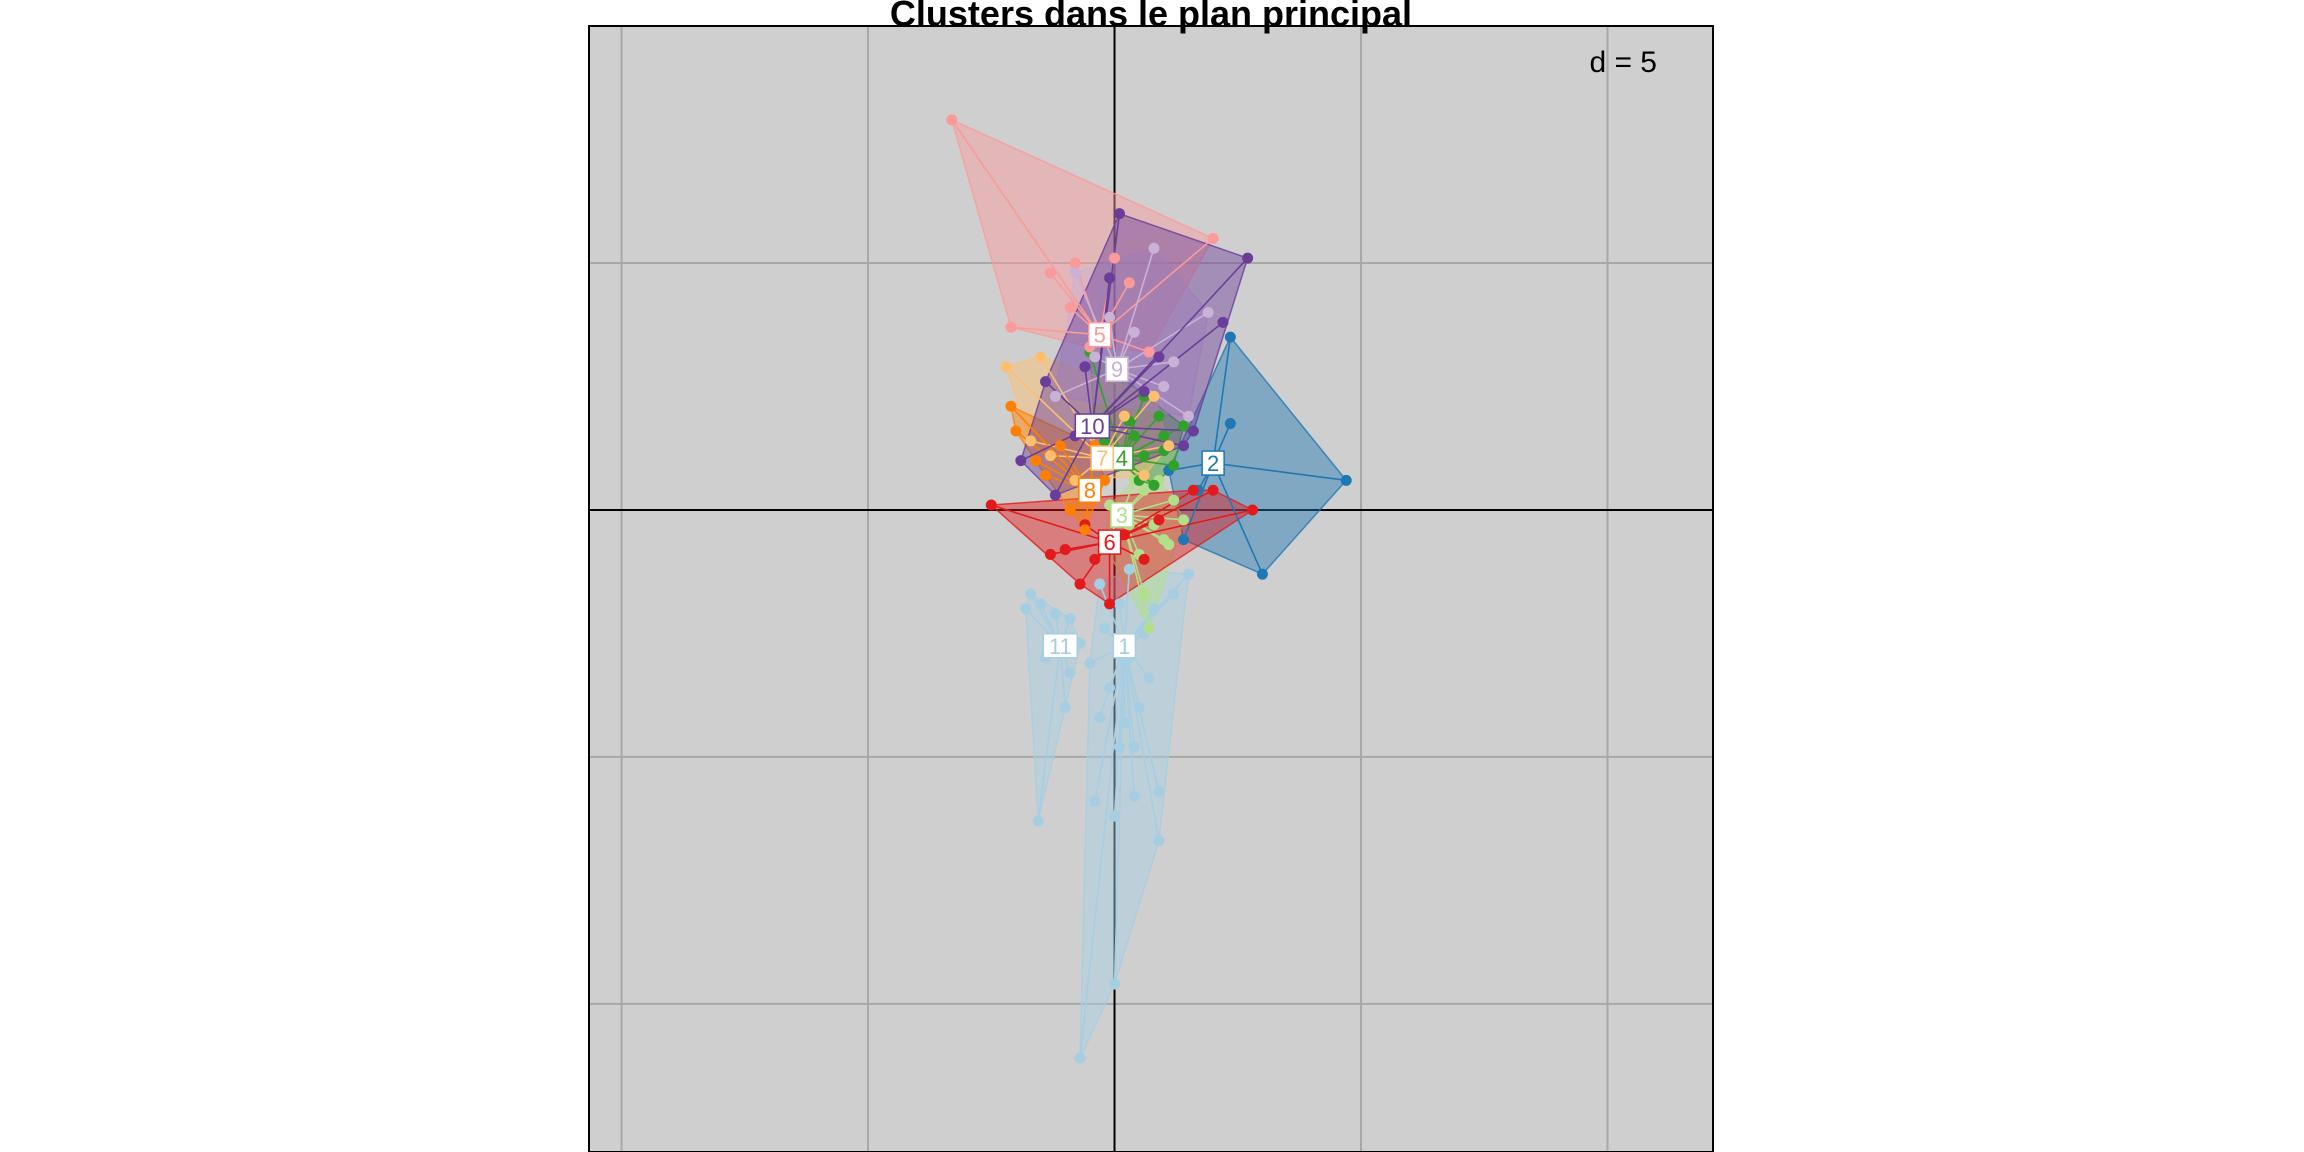 The image size is (2304, 1152). I want to click on cluster-1-label-box, so click(1124, 646).